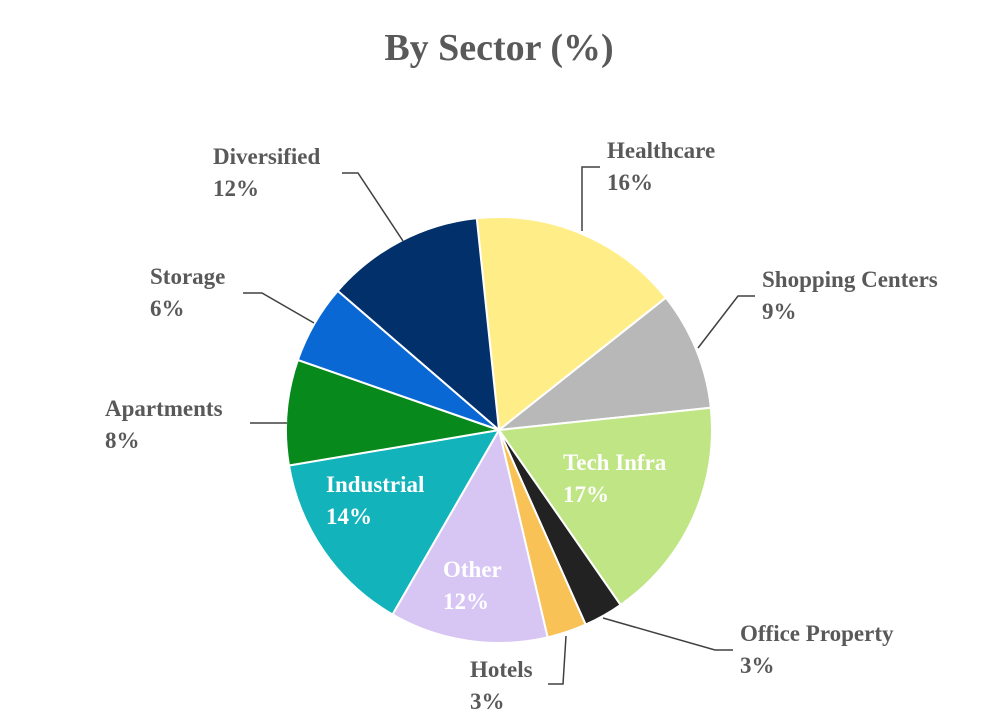 Image resolution: width=998 pixels, height=728 pixels. Describe the element at coordinates (501, 669) in the screenshot. I see `slice-label-hotels: Hotels` at that location.